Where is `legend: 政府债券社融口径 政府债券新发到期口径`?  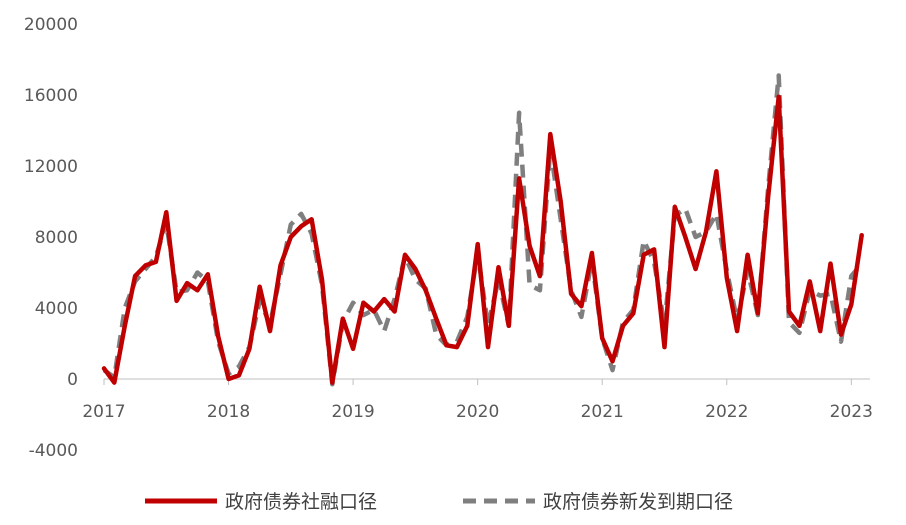
legend: 政府债券社融口径 政府债券新发到期口径 is located at coordinates (439, 502).